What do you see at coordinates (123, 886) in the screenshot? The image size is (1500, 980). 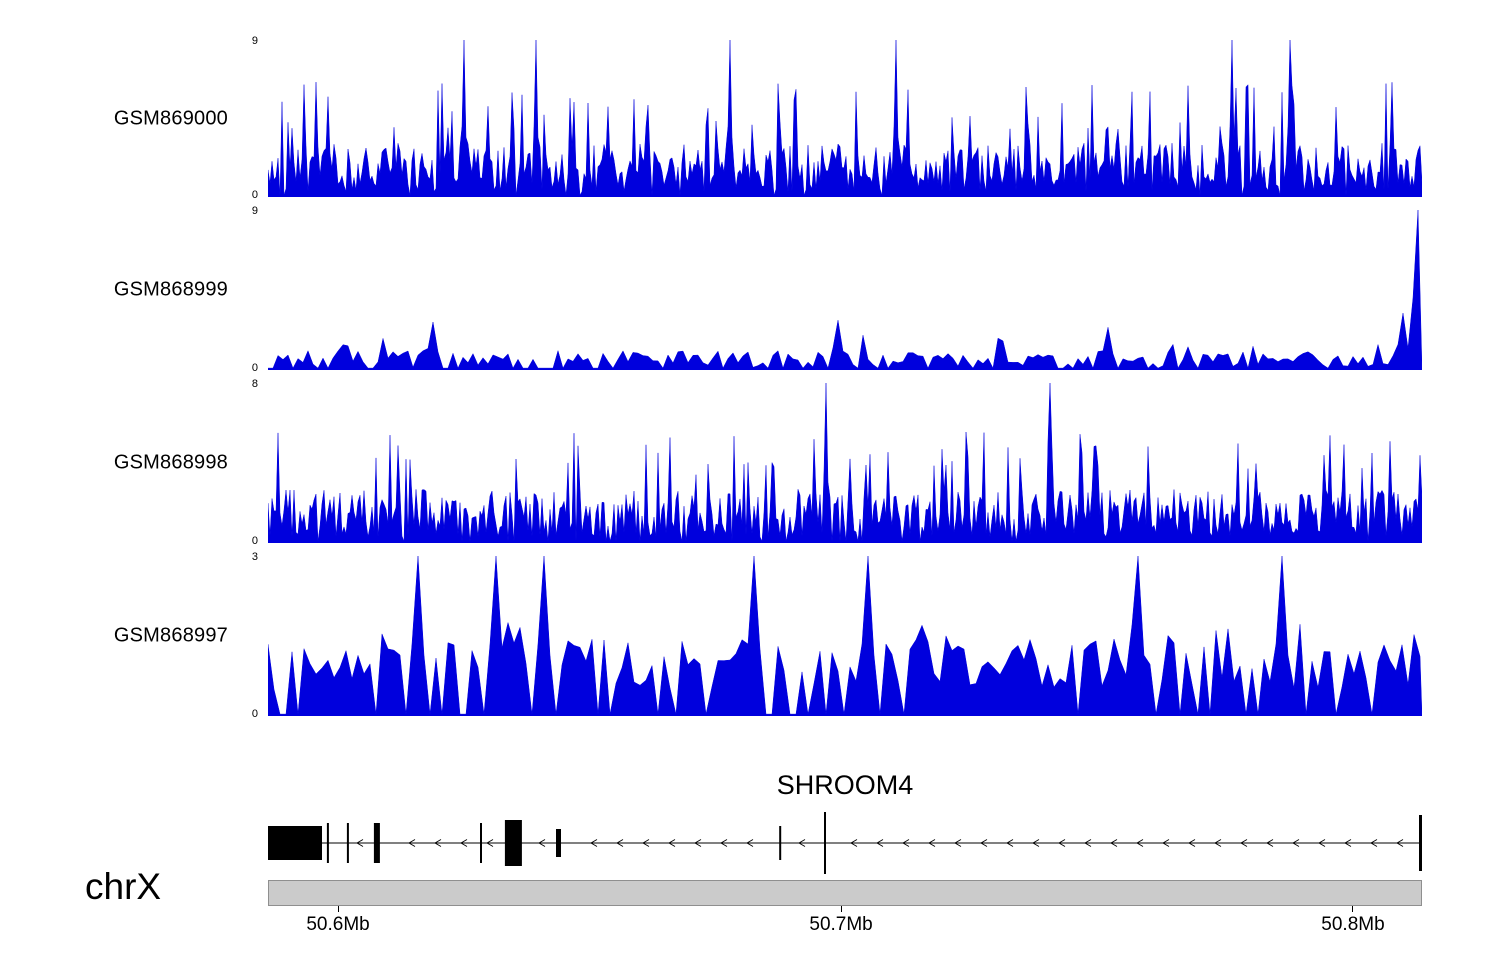 I see `chromosome-label: chrX` at bounding box center [123, 886].